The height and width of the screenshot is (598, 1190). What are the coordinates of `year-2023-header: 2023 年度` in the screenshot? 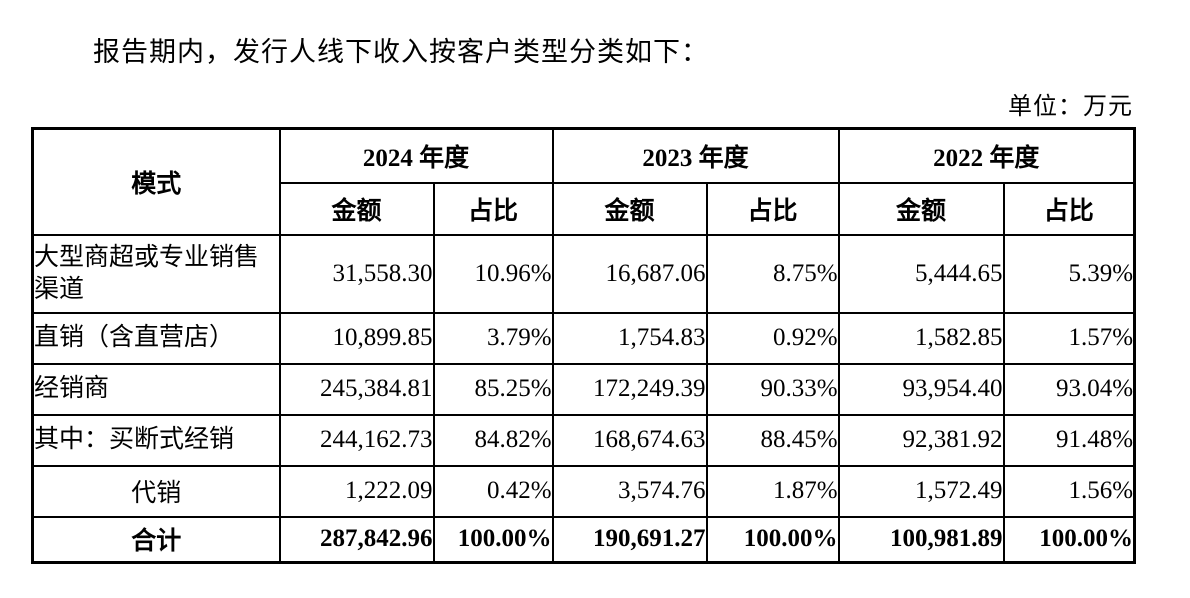 It's located at (695, 155).